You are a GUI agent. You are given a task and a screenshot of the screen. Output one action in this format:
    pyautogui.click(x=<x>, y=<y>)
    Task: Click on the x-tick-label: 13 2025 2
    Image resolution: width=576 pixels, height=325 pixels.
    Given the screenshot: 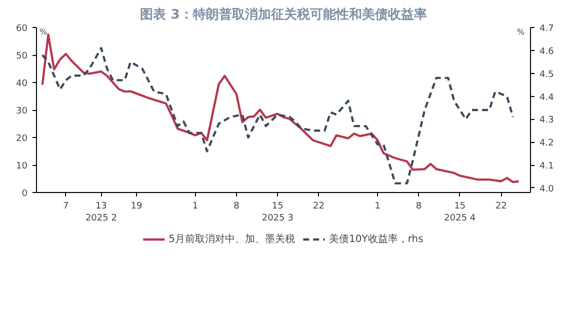 What is the action you would take?
    pyautogui.click(x=101, y=213)
    